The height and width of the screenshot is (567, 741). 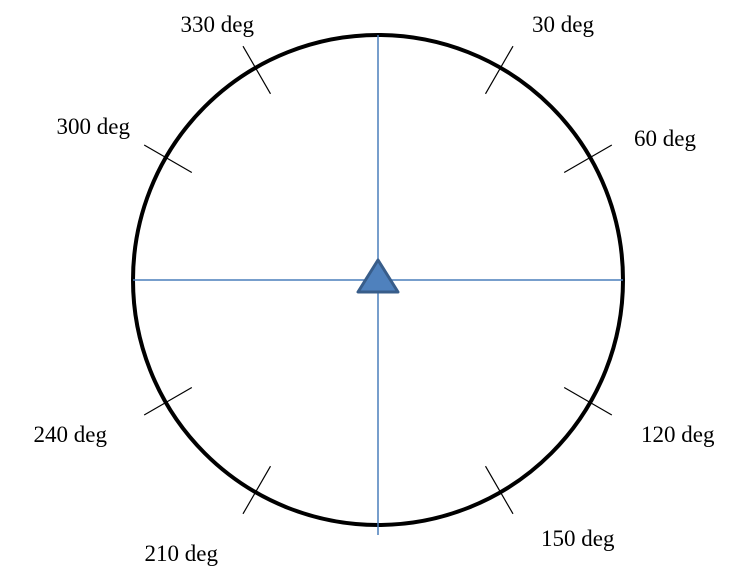 What do you see at coordinates (578, 538) in the screenshot?
I see `label-150-deg: 150 deg` at bounding box center [578, 538].